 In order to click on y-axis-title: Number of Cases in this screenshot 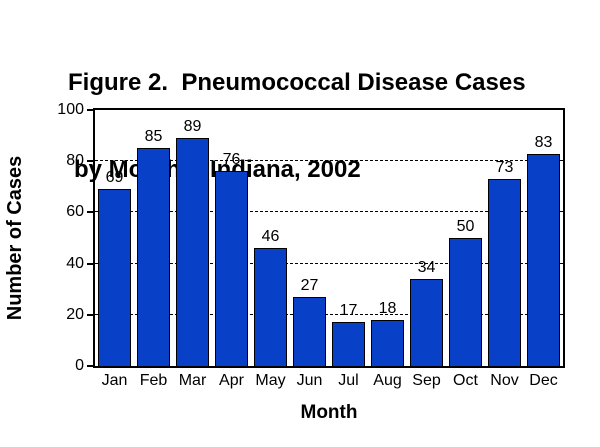, I will do `click(15, 238)`.